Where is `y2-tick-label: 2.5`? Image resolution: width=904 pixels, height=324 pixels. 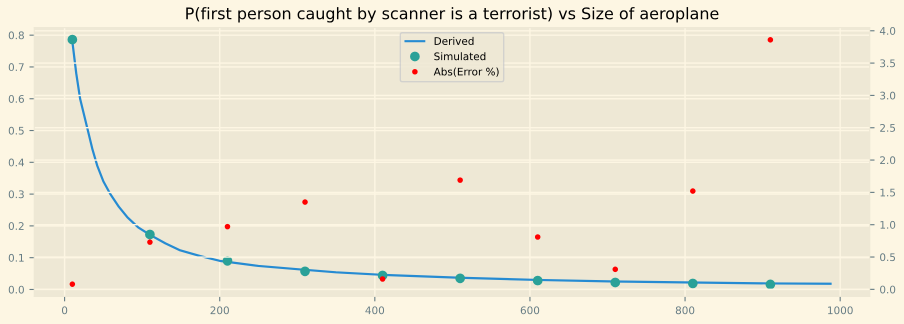
y2-tick-label: 2.5 is located at coordinates (888, 128).